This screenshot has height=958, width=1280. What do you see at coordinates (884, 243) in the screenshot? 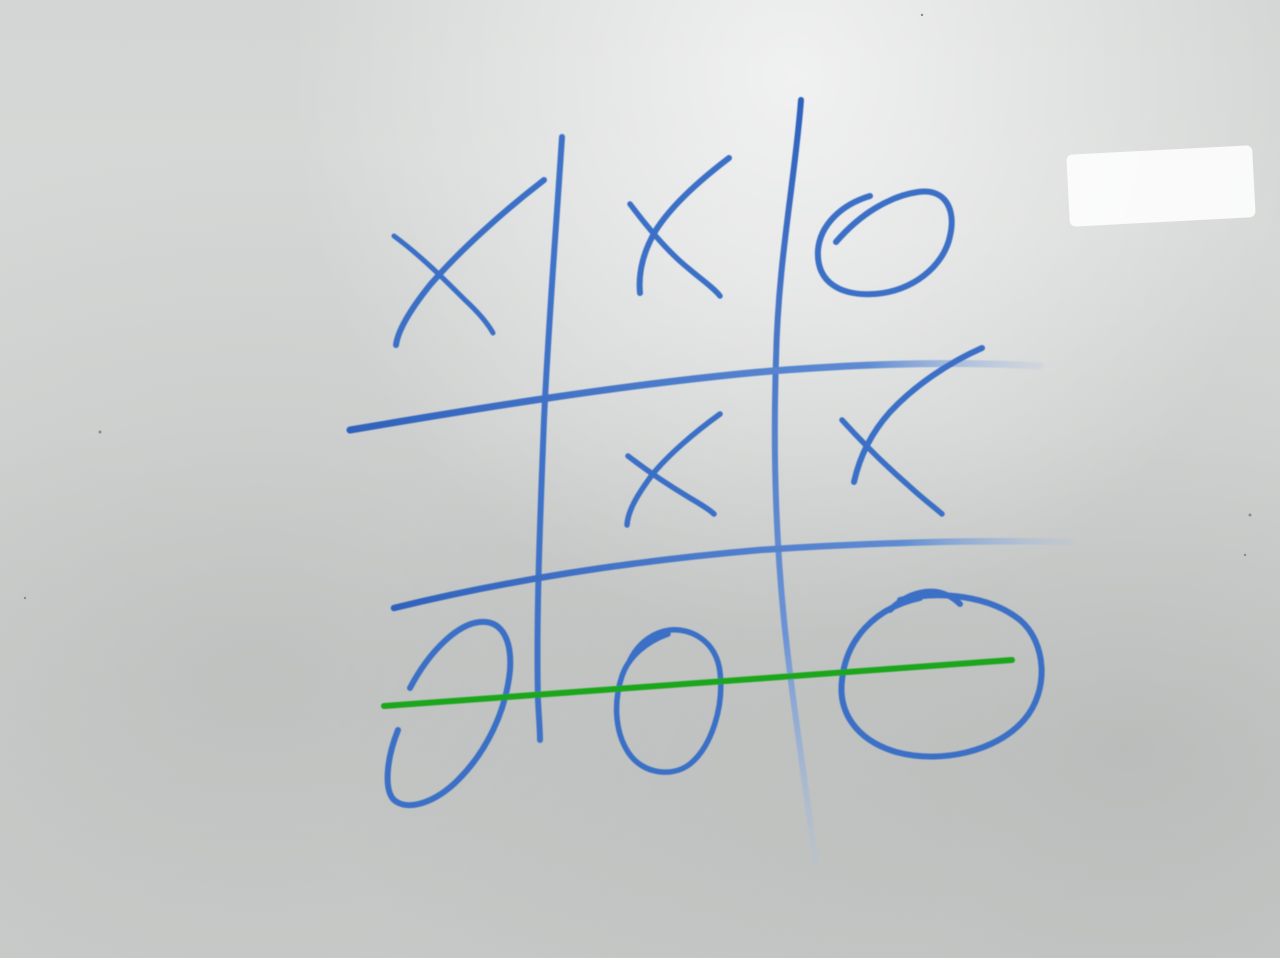
I see `cell-1-3-o-mark` at bounding box center [884, 243].